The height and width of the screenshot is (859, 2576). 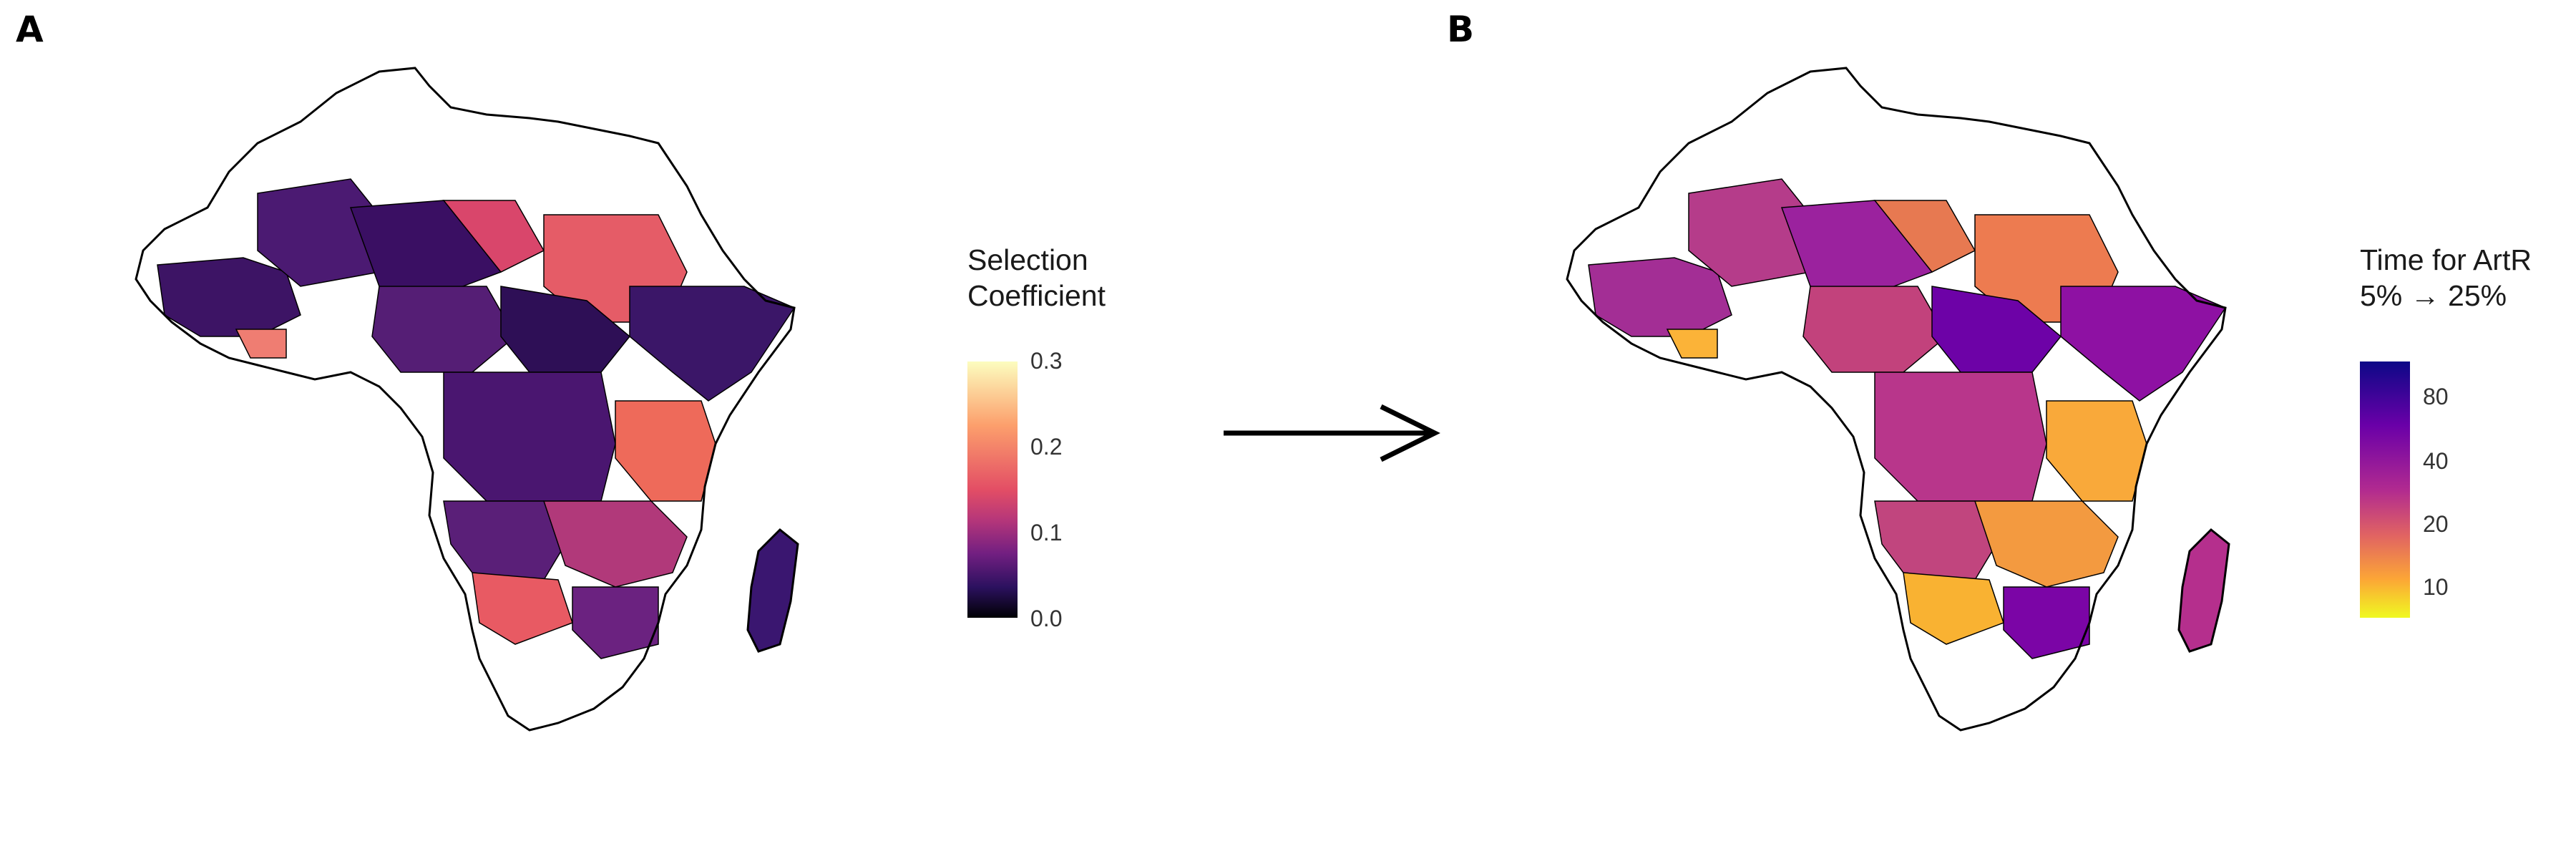 What do you see at coordinates (1046, 447) in the screenshot?
I see `legend-tick: 0.2` at bounding box center [1046, 447].